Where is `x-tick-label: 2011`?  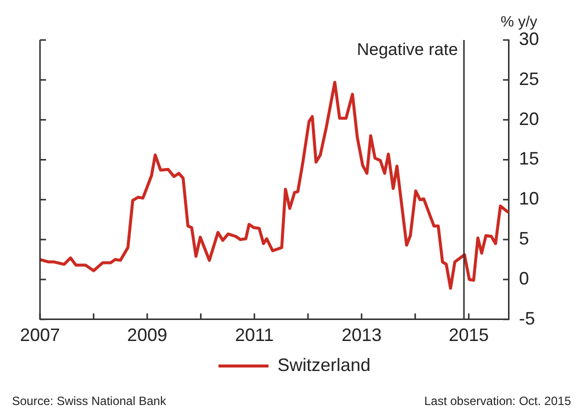 x-tick-label: 2011 is located at coordinates (254, 335).